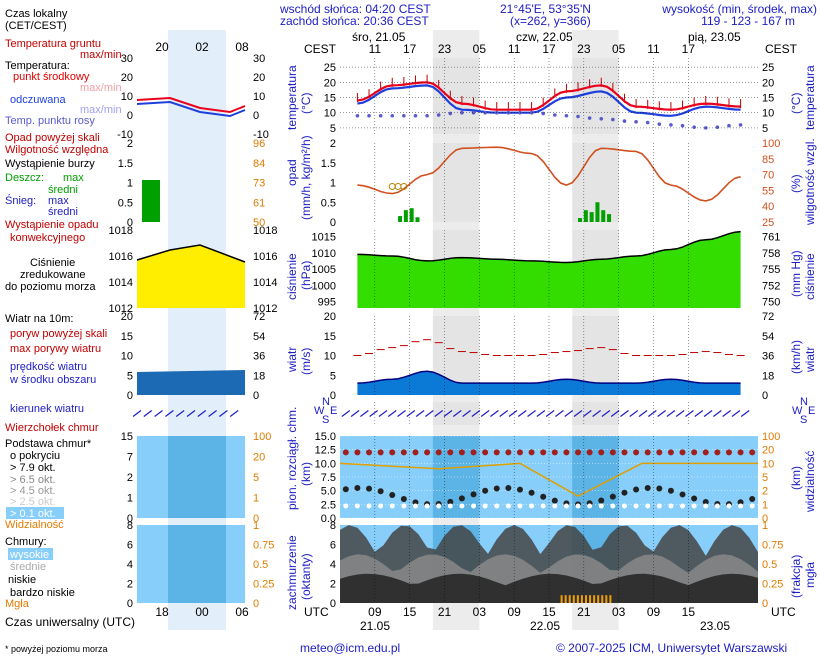  What do you see at coordinates (125, 135) in the screenshot?
I see `legend-ytick: -10` at bounding box center [125, 135].